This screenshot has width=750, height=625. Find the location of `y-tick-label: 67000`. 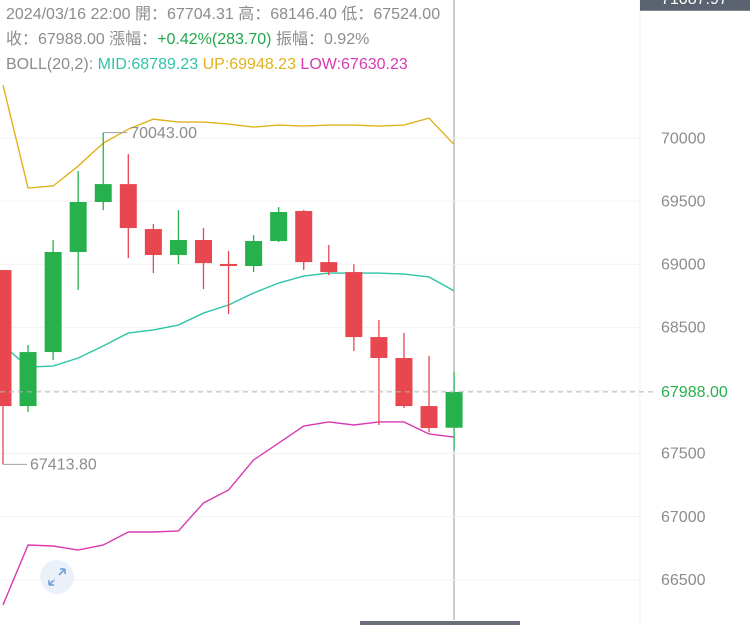

y-tick-label: 67000 is located at coordinates (683, 517).